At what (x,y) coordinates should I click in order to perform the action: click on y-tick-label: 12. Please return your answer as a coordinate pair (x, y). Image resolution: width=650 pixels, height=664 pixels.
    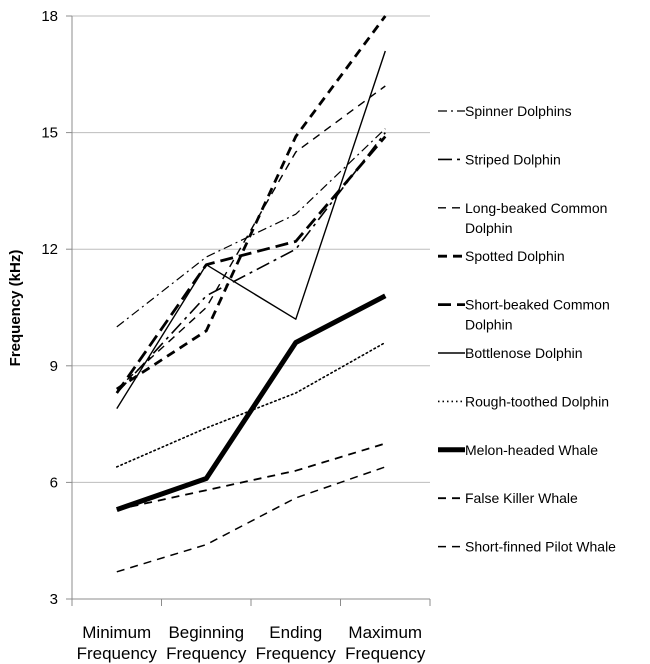
    Looking at the image, I should click on (49, 249).